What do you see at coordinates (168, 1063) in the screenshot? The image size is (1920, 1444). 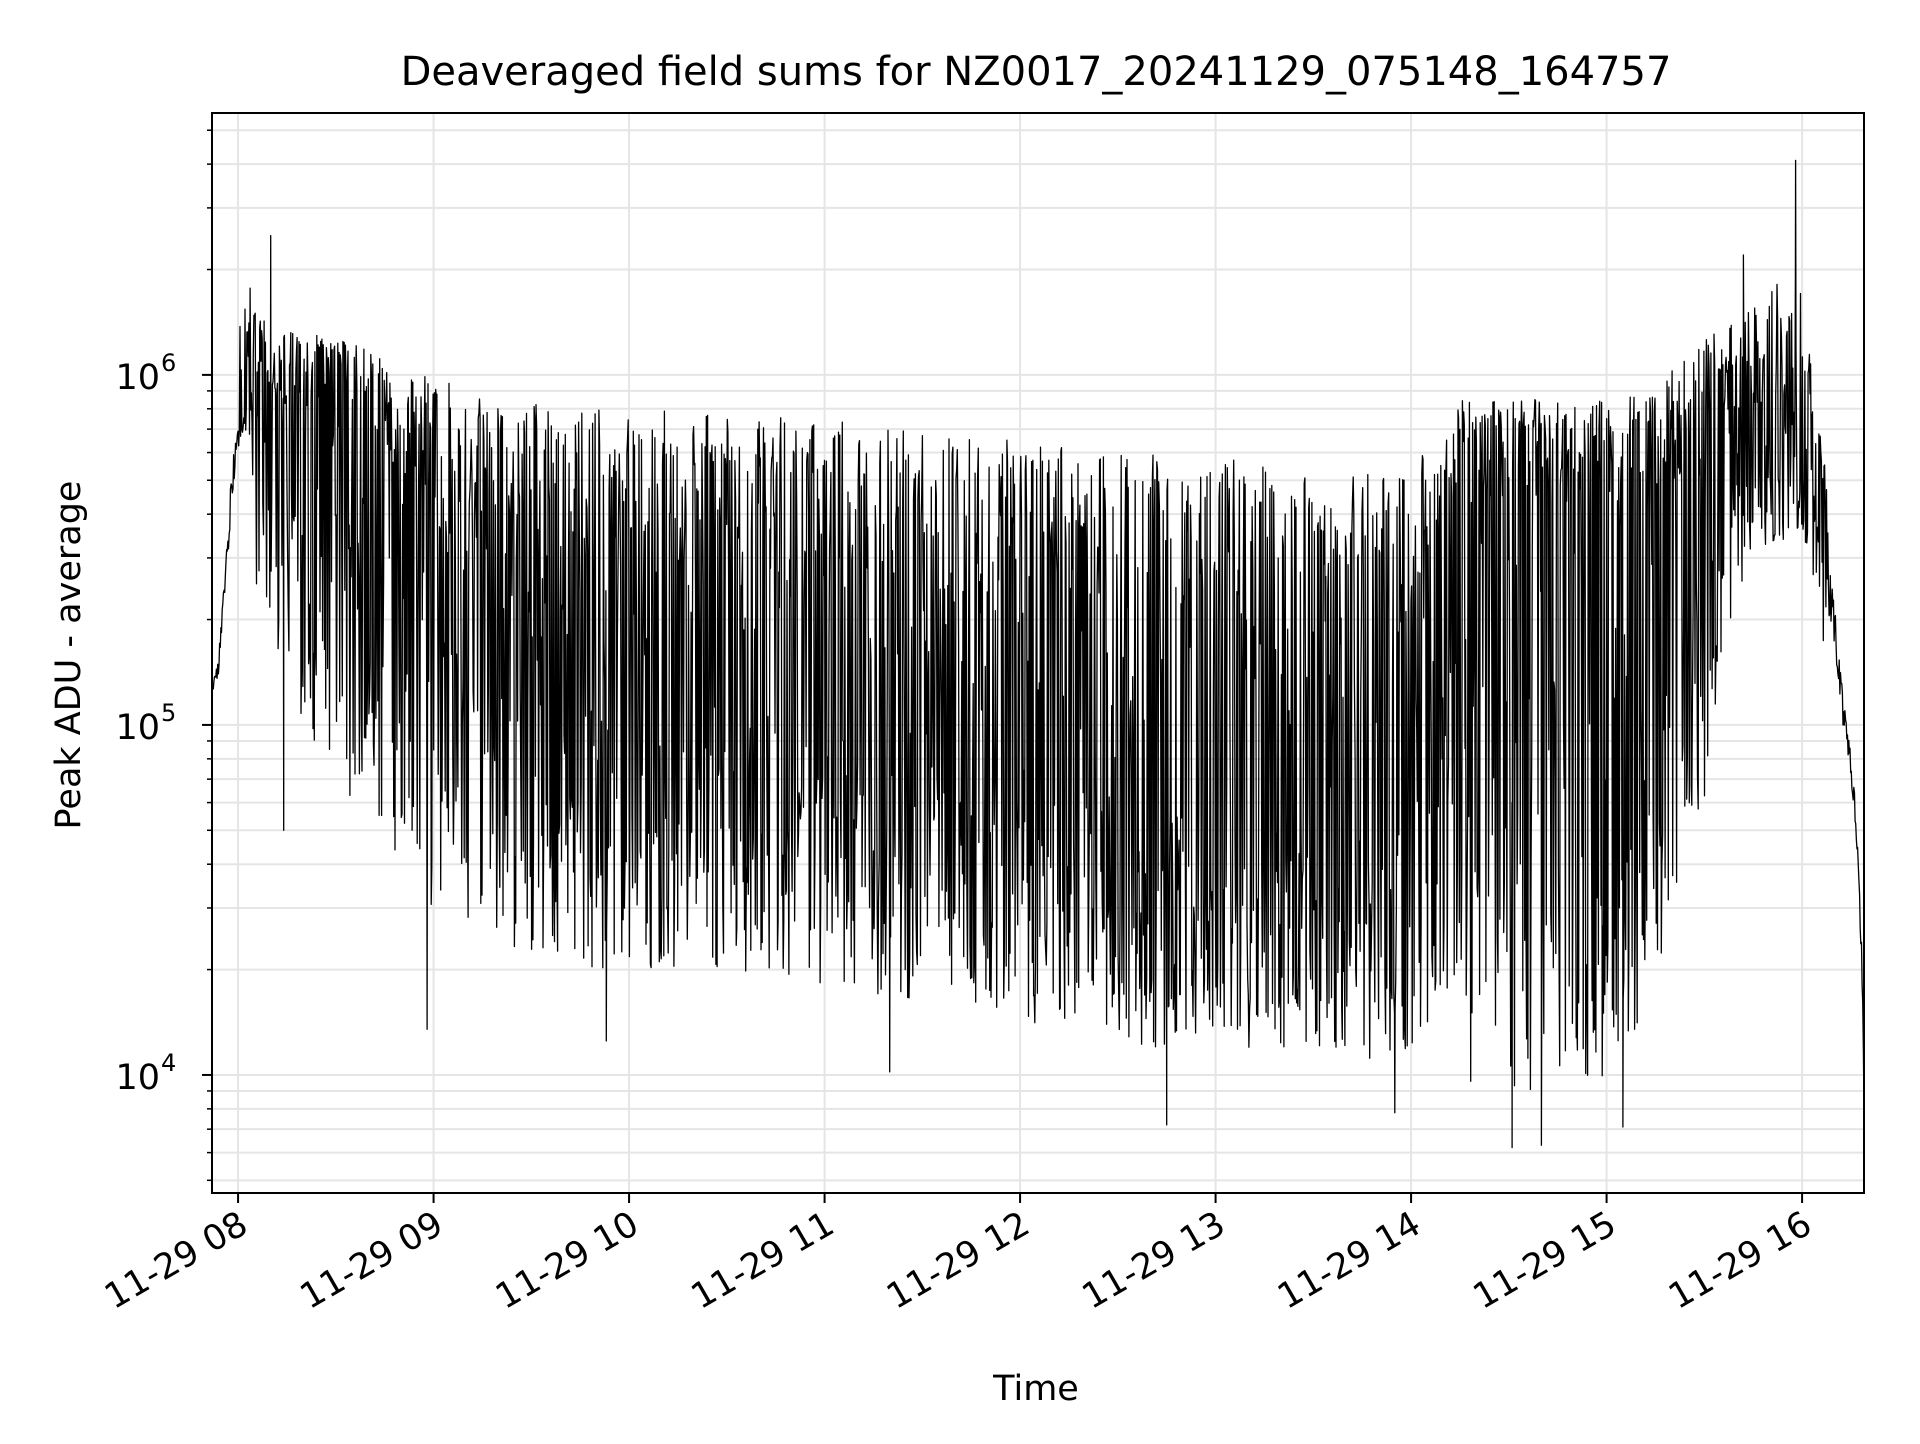 I see `y-tick-label-exponent: 4` at bounding box center [168, 1063].